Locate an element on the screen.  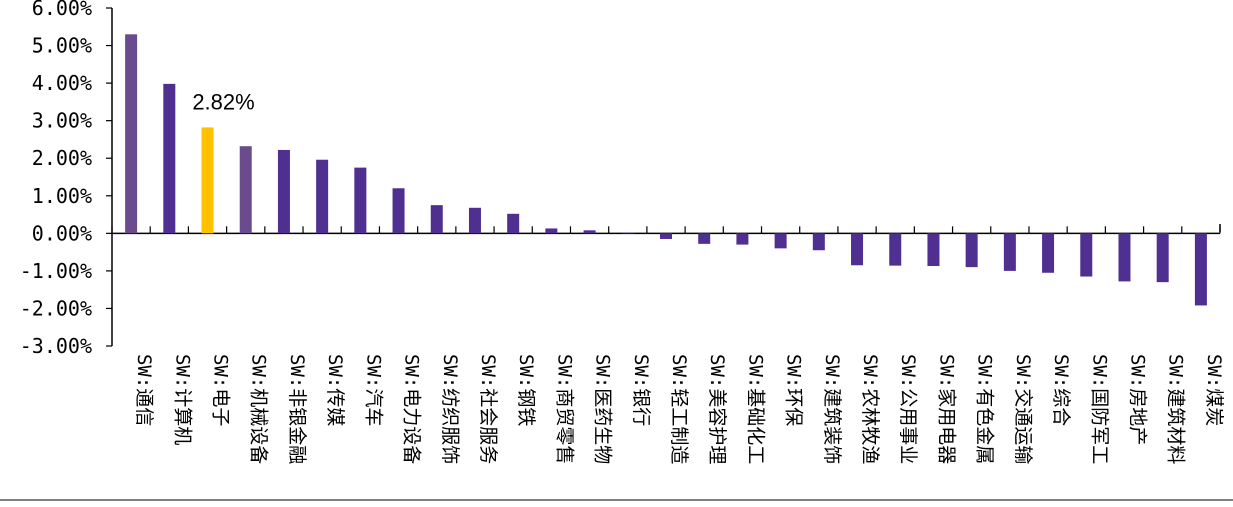
y-tick-label: 1.00% is located at coordinates (62, 196).